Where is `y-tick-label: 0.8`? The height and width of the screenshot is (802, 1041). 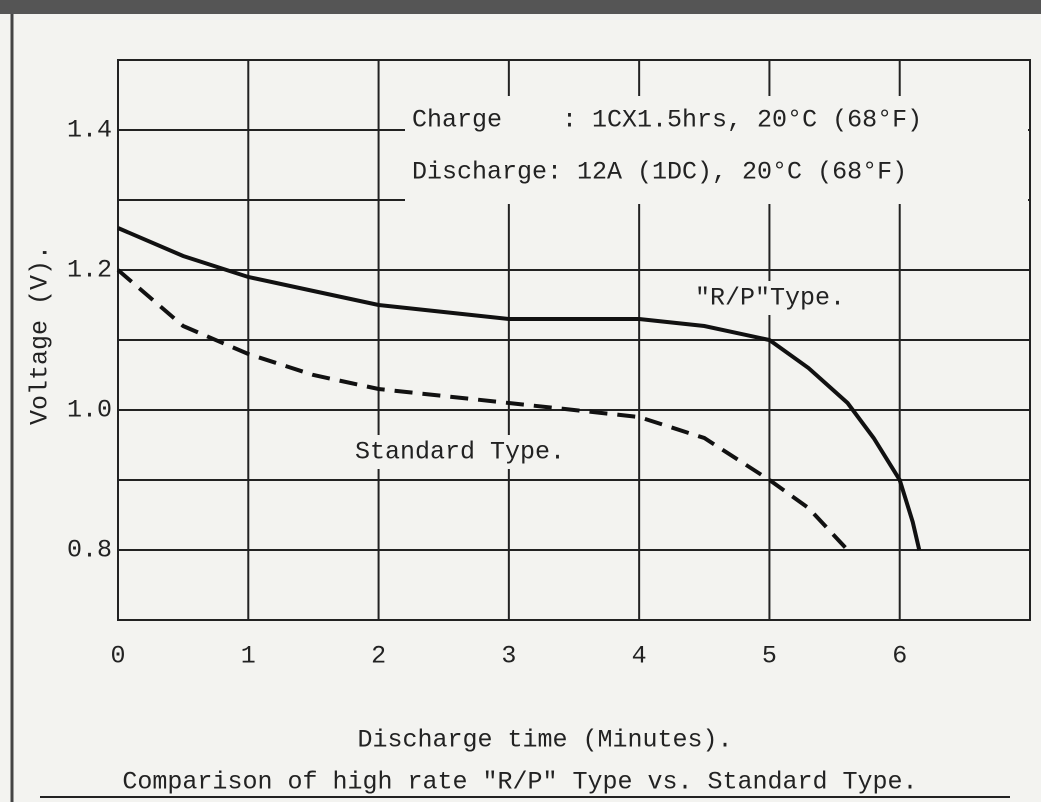 y-tick-label: 0.8 is located at coordinates (89, 550).